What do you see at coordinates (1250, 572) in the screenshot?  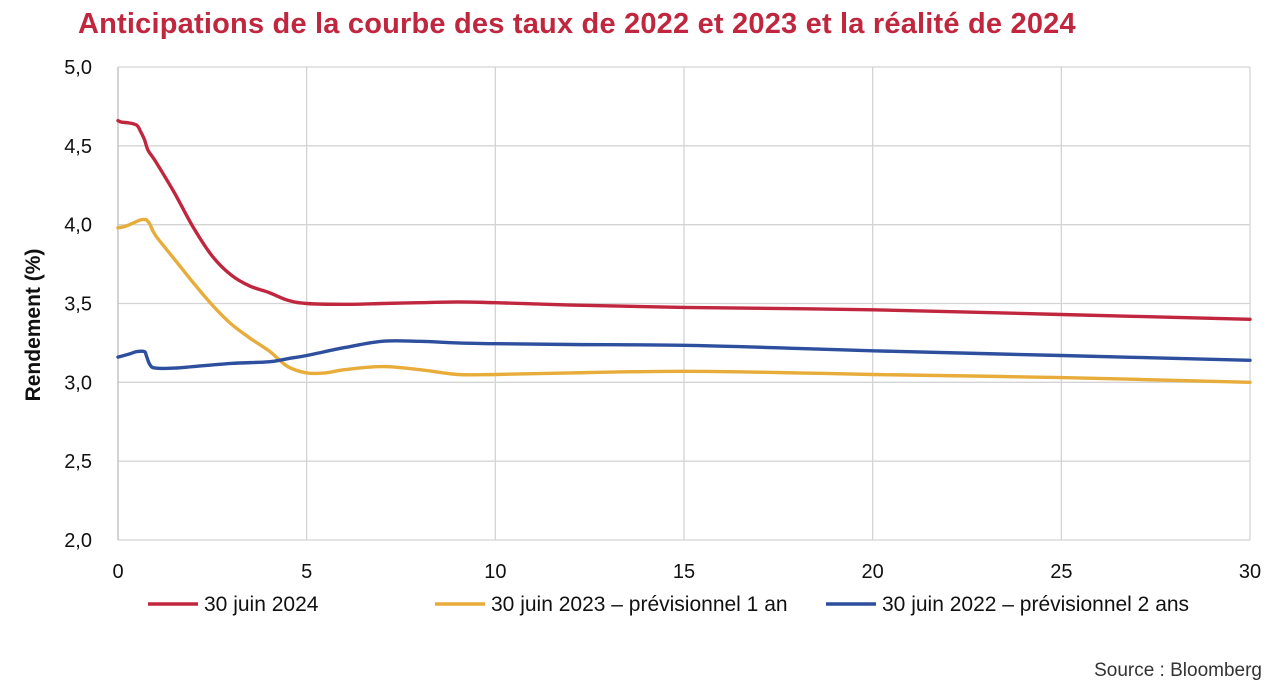 I see `x-tick-label: 30` at bounding box center [1250, 572].